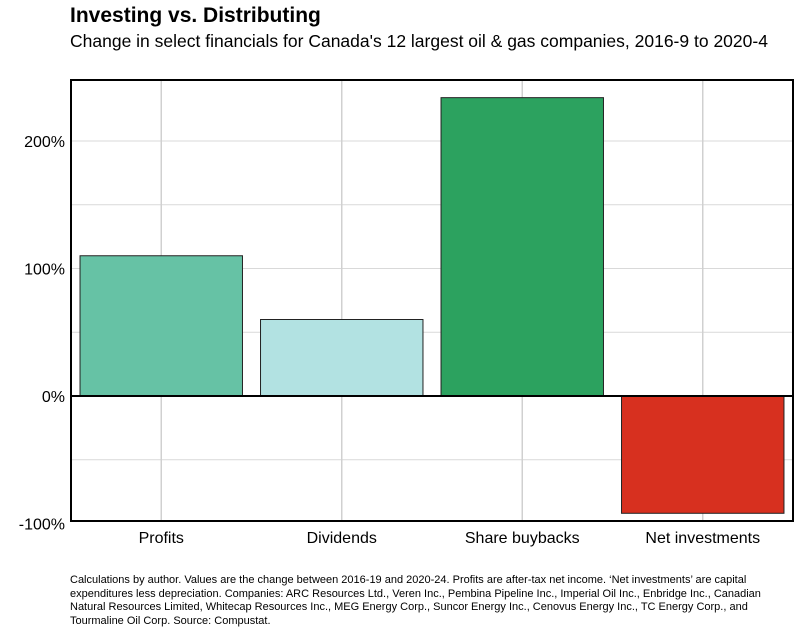  What do you see at coordinates (161, 326) in the screenshot?
I see `bar-profits` at bounding box center [161, 326].